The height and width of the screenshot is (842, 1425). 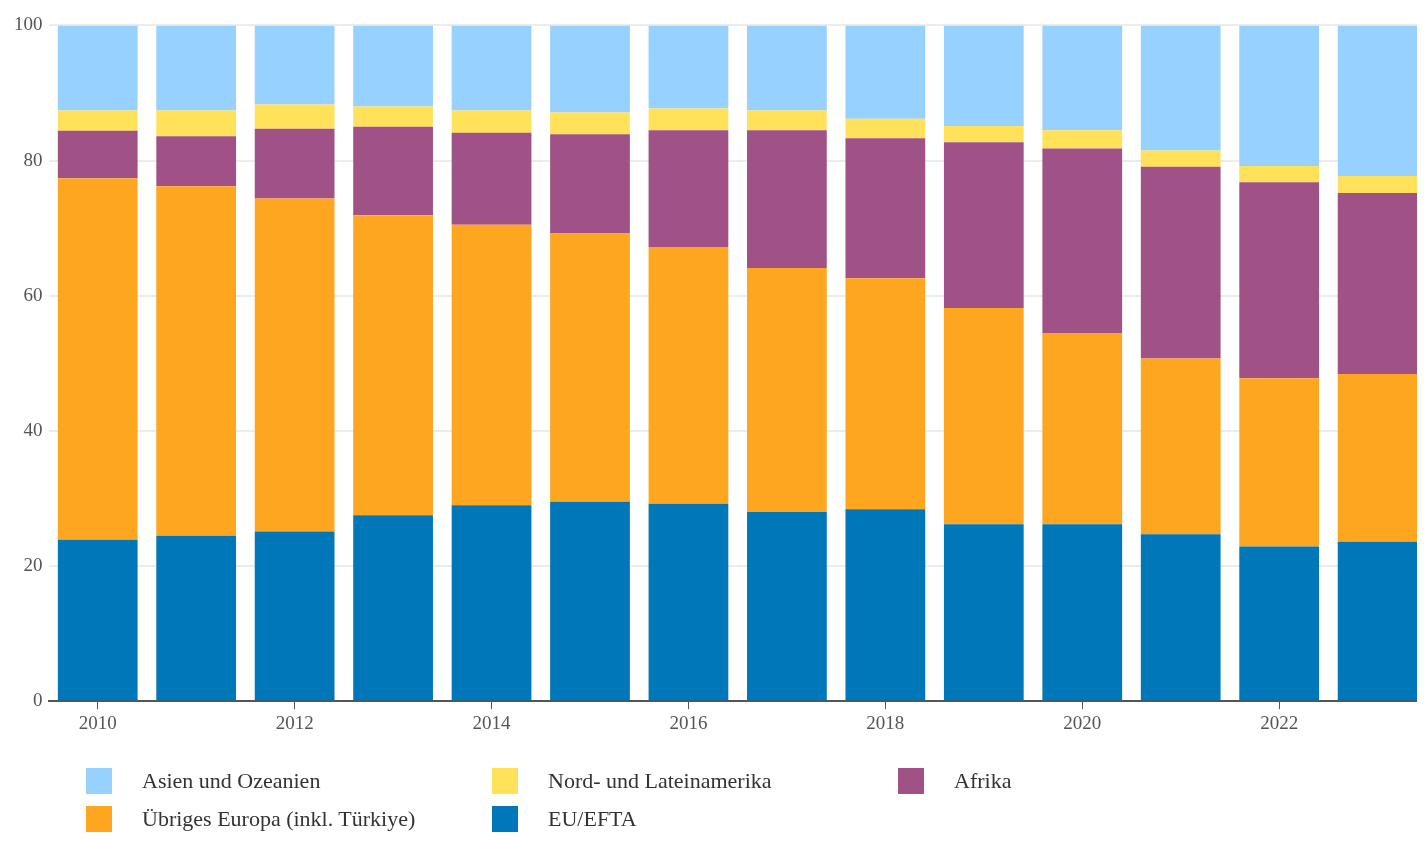 What do you see at coordinates (33, 294) in the screenshot?
I see `y-tick-label: 60` at bounding box center [33, 294].